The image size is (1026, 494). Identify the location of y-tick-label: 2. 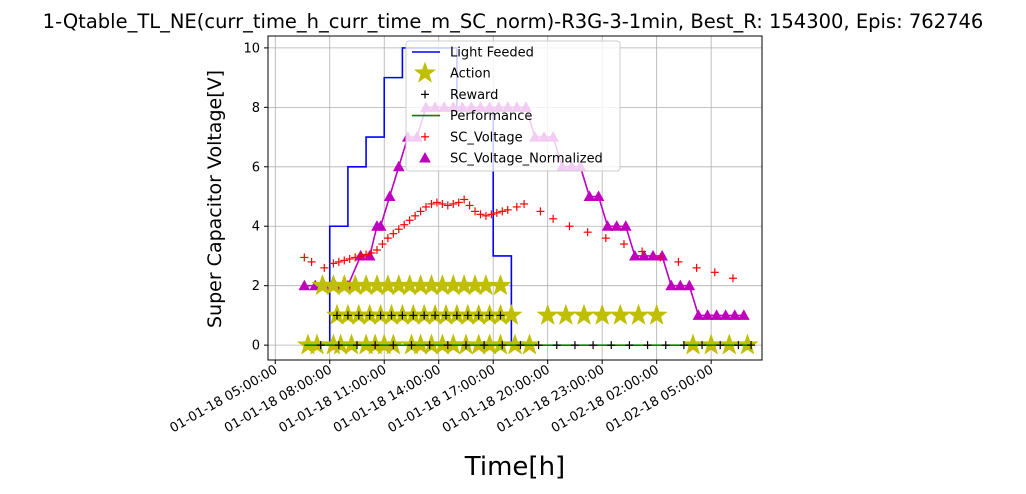
(256, 286).